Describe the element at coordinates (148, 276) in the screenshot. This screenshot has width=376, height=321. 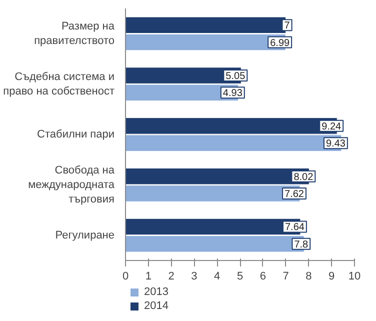
I see `x-tick-label: 1` at that location.